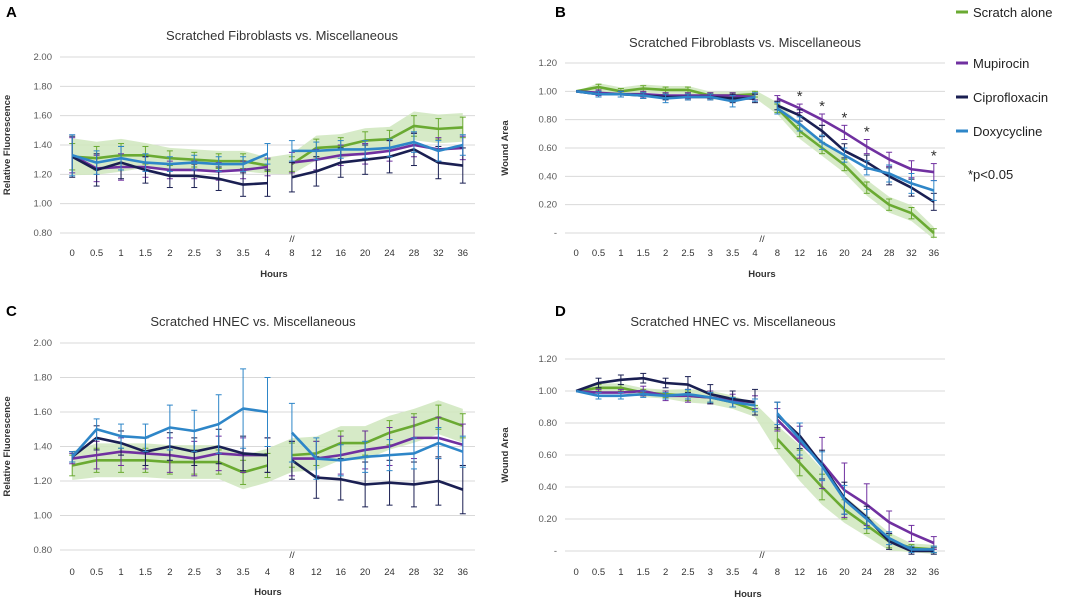  I want to click on y-tick-label: 1.80, so click(43, 378).